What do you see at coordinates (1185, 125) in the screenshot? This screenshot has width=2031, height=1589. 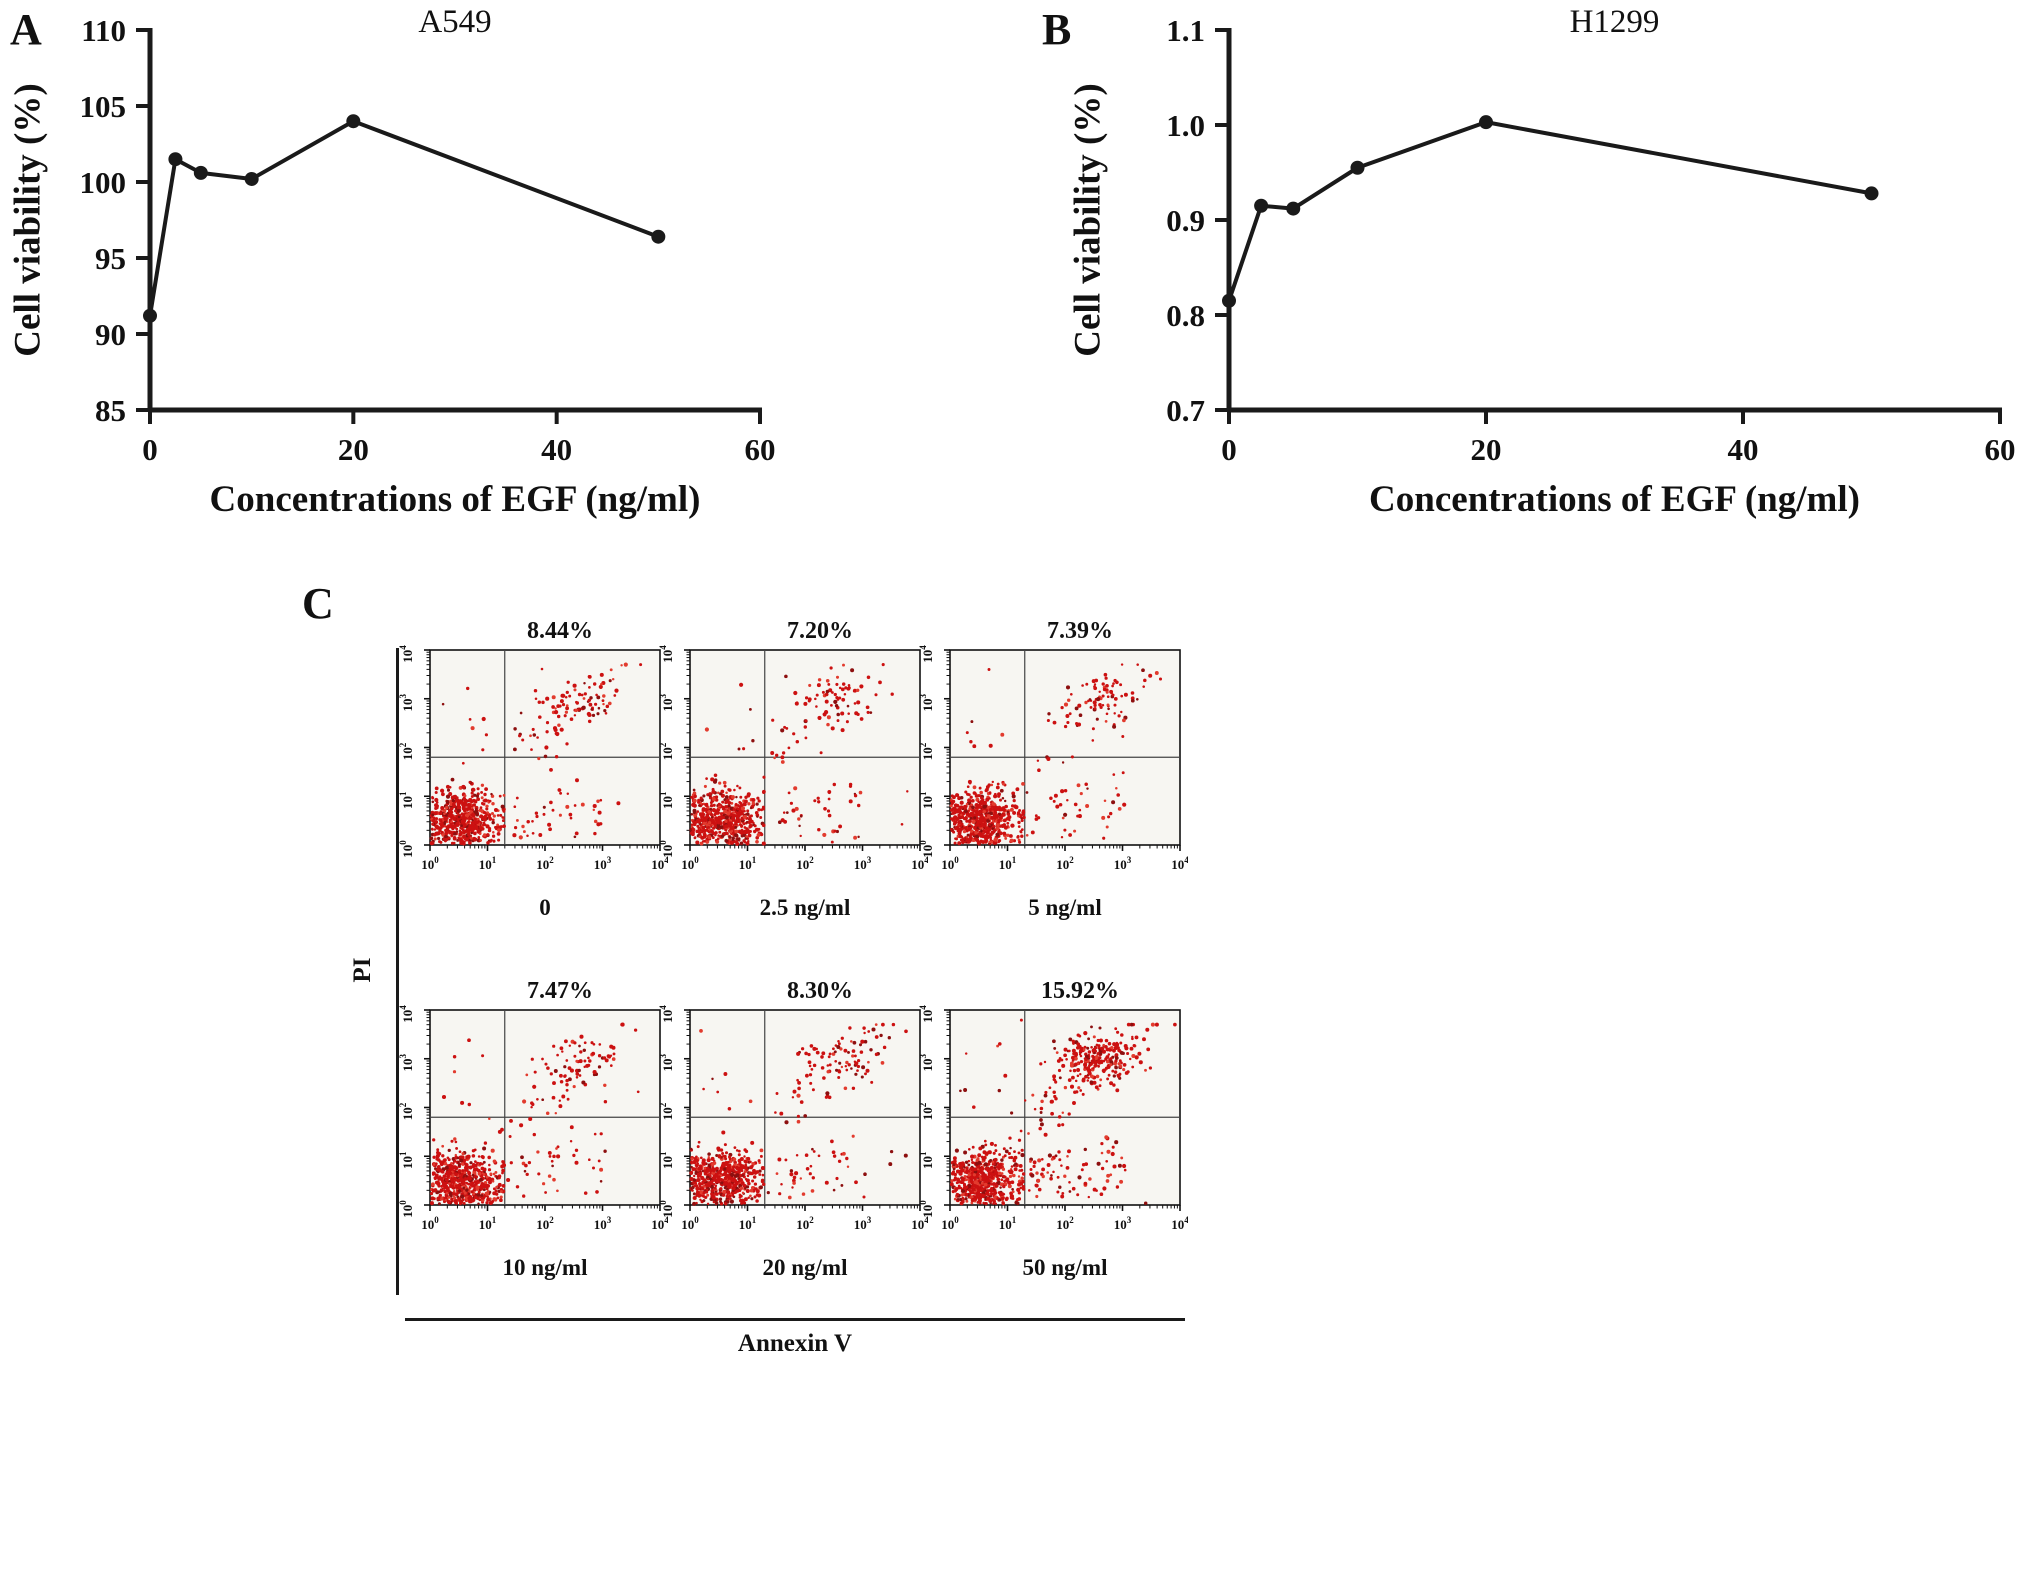 I see `svg-text: 1.0` at bounding box center [1185, 125].